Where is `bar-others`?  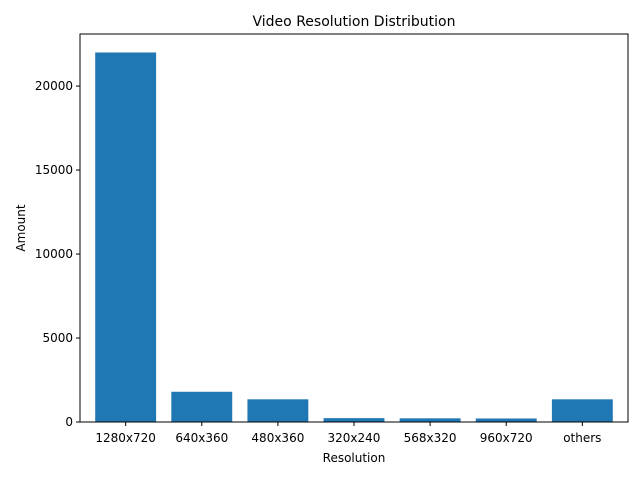
bar-others is located at coordinates (582, 410).